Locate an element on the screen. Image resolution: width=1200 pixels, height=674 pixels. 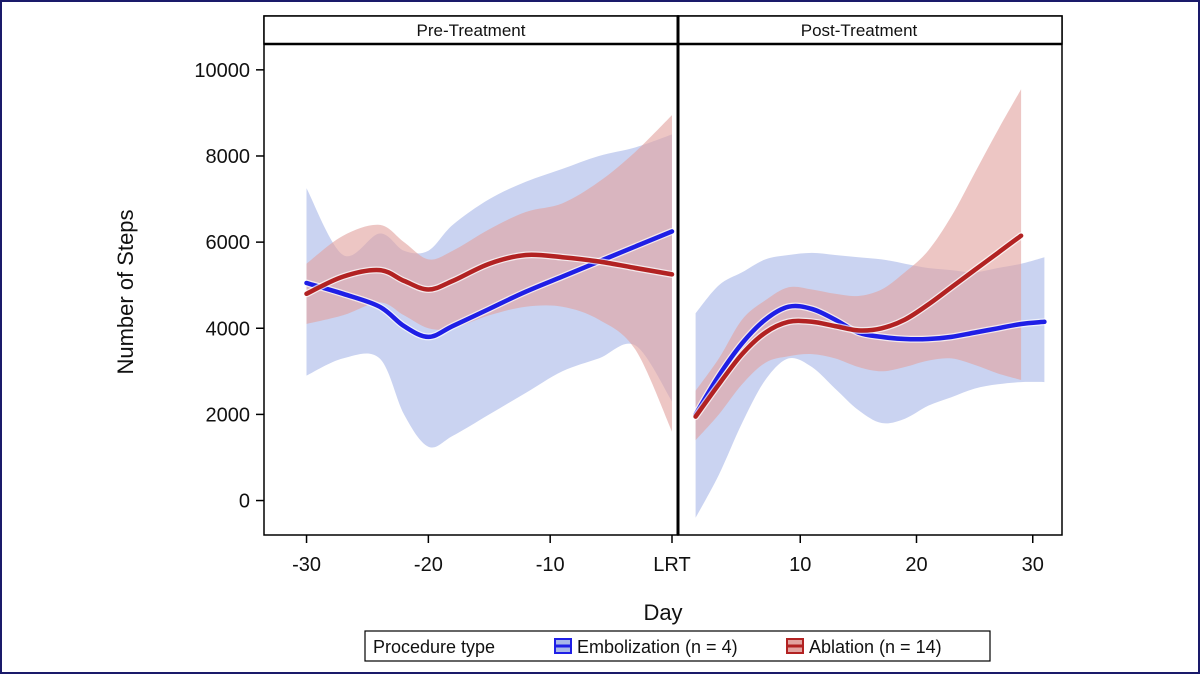
y-tick-label-10000: 10000 is located at coordinates (222, 71).